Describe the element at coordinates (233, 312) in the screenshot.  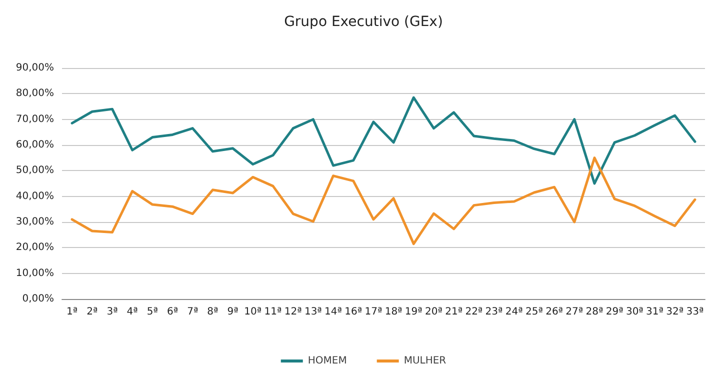
I see `x-tick-label: 9ª` at that location.